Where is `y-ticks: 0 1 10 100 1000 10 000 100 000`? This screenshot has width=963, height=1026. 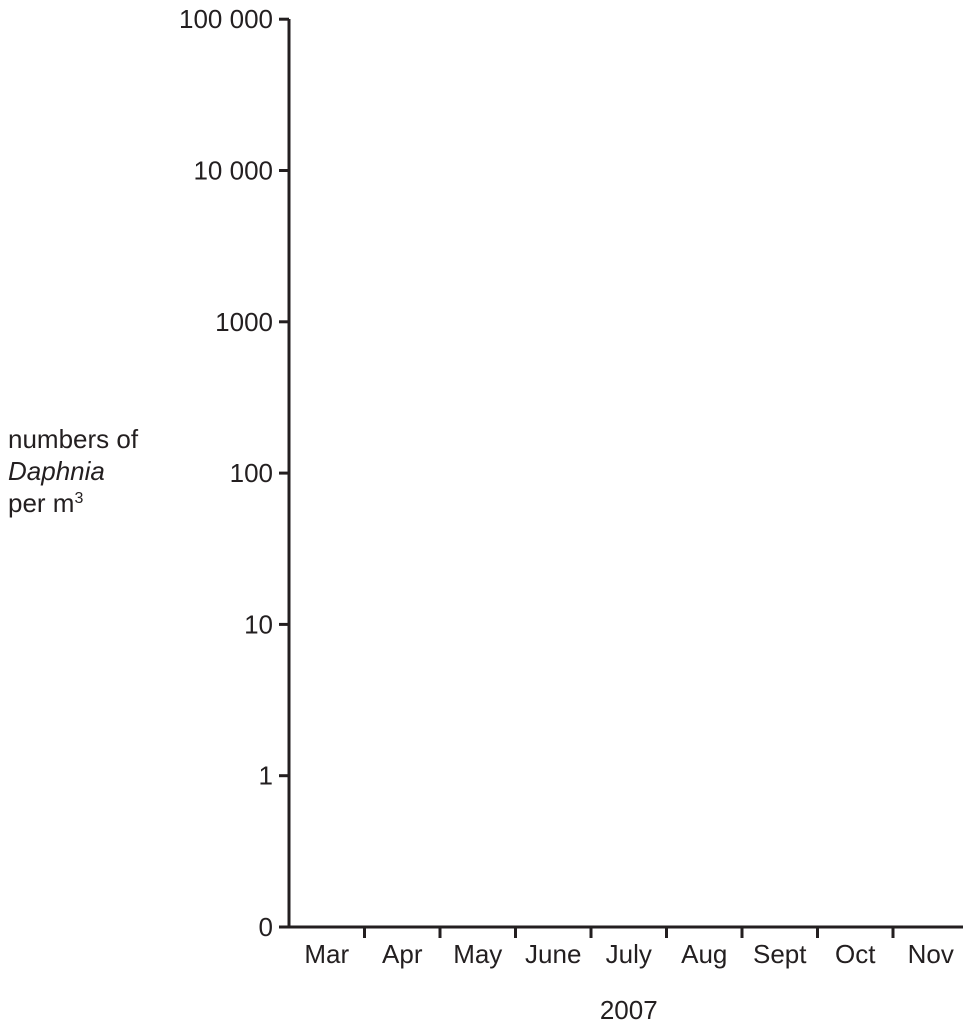 y-ticks: 0 1 10 100 1000 10 000 100 000 is located at coordinates (234, 473).